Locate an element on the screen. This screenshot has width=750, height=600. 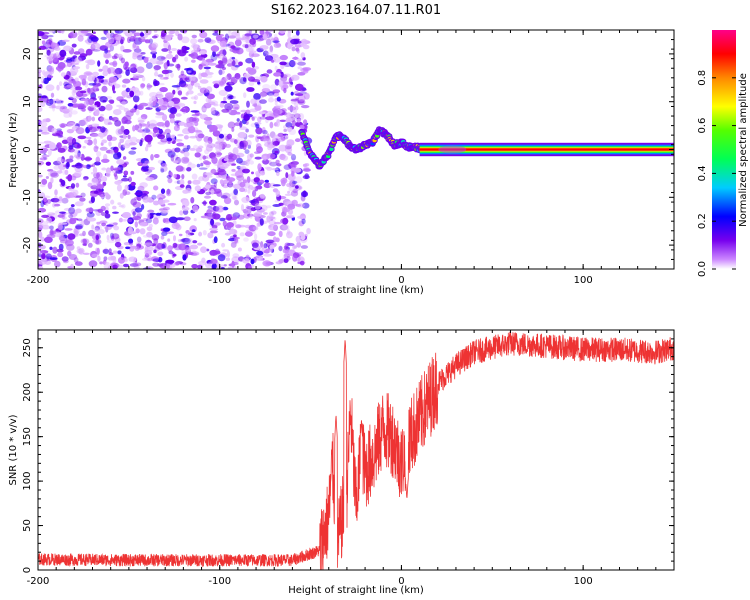
snr-x-axis-label: Height of straight line (km) is located at coordinates (356, 590).